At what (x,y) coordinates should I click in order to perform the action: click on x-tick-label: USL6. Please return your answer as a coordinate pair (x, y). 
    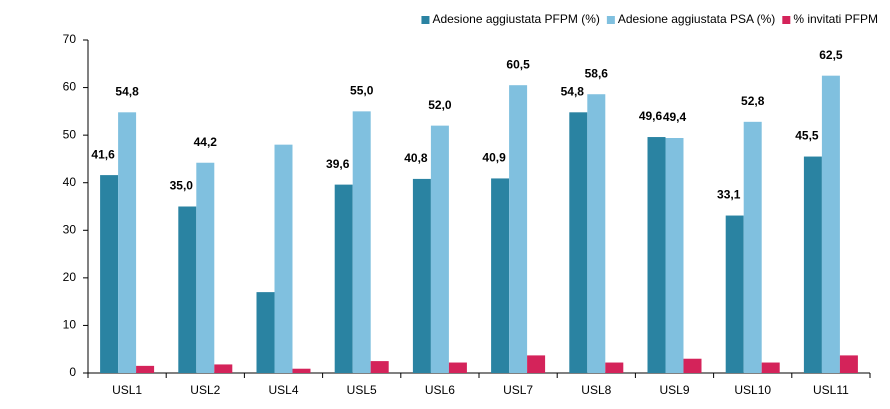
    Looking at the image, I should click on (440, 390).